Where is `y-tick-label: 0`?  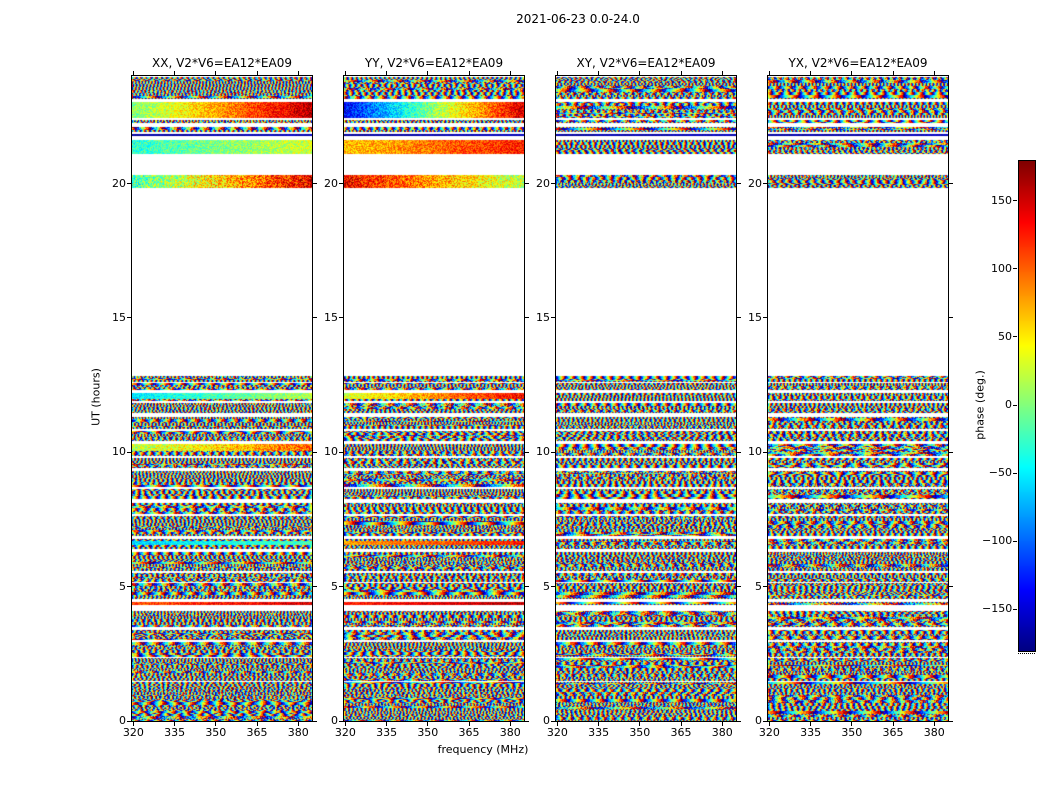
y-tick-label: 0 is located at coordinates (546, 720).